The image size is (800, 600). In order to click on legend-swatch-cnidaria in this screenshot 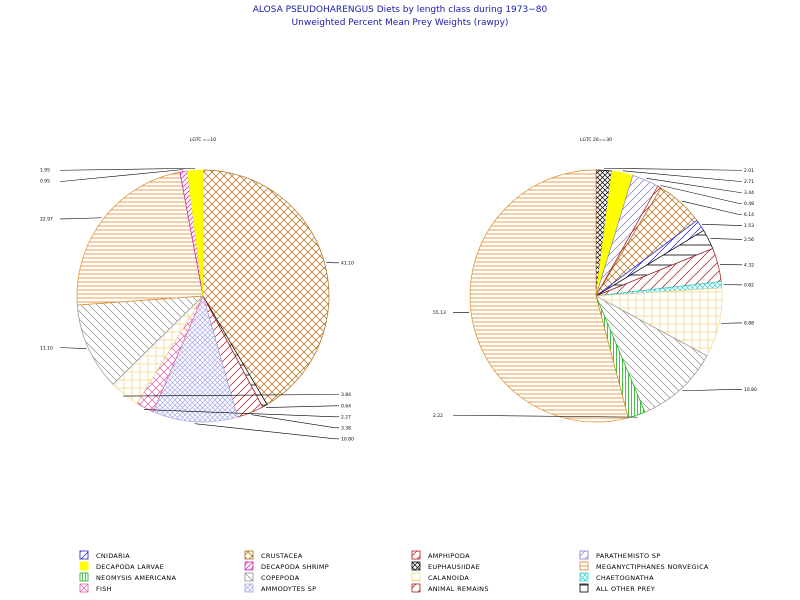, I will do `click(84, 555)`.